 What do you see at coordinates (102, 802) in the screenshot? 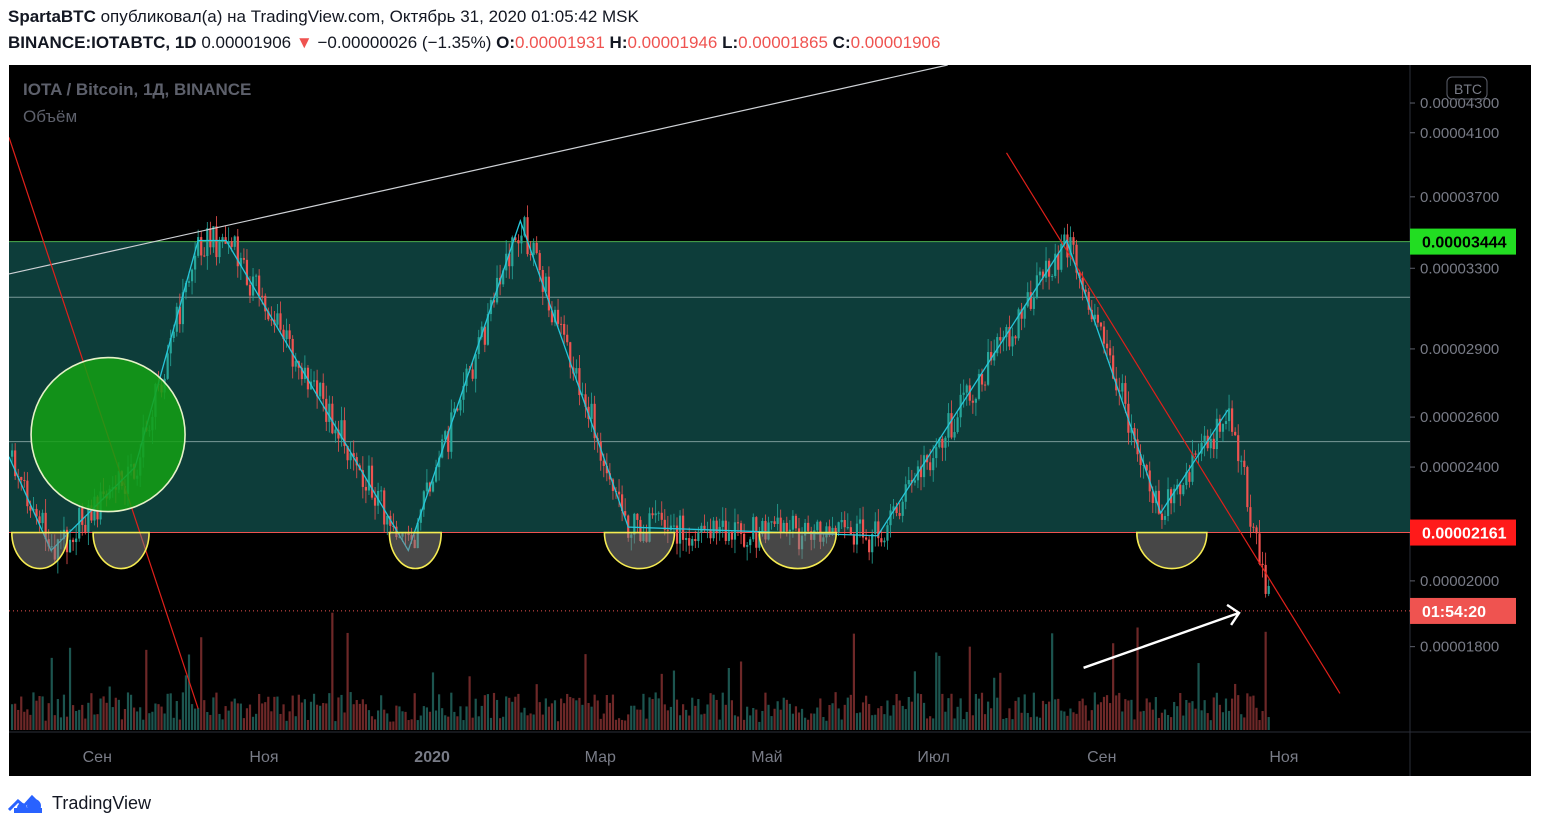
I see `tradingview-brand: TradingView` at bounding box center [102, 802].